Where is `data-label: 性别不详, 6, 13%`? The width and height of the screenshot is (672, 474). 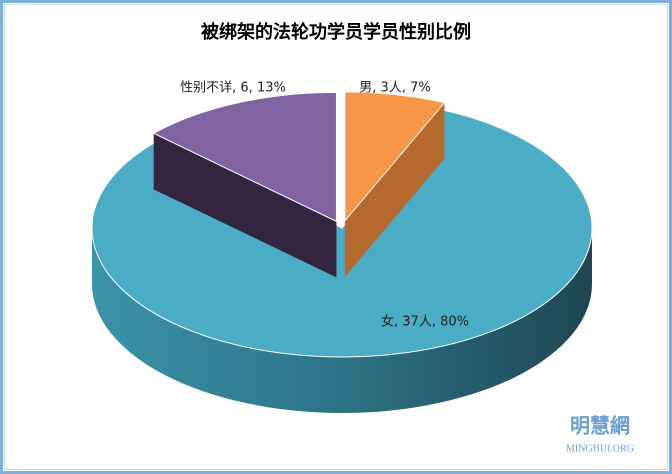 data-label: 性别不详, 6, 13% is located at coordinates (233, 88).